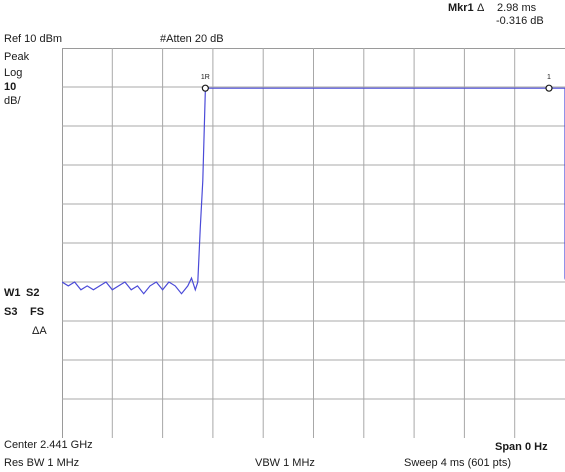 The image size is (565, 472). I want to click on delta-marker-1: 1, so click(549, 83).